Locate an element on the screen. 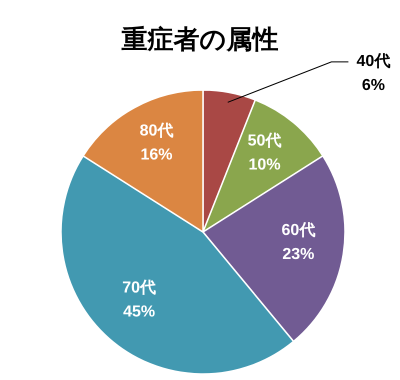 The image size is (400, 380). slice-label: 40代 is located at coordinates (373, 61).